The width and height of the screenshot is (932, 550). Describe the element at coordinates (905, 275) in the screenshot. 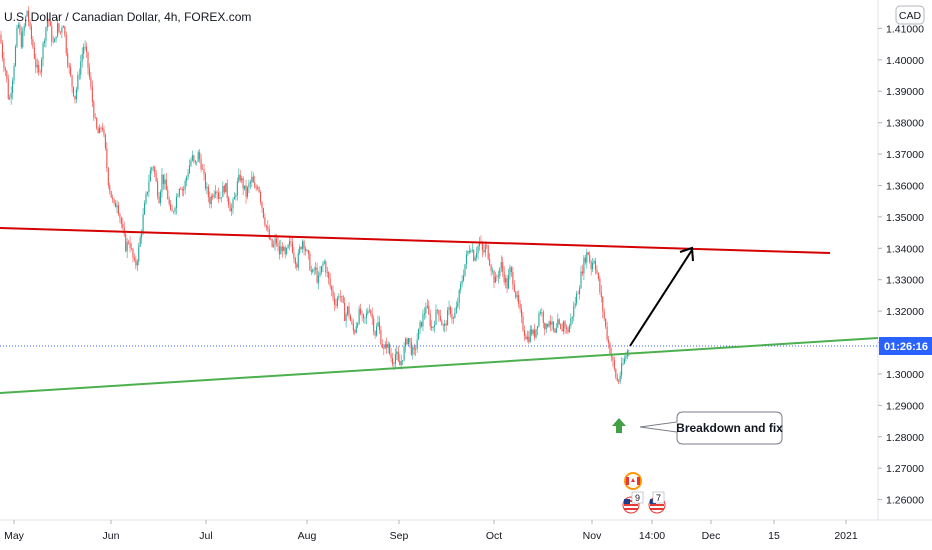

I see `price-axis-panel` at that location.